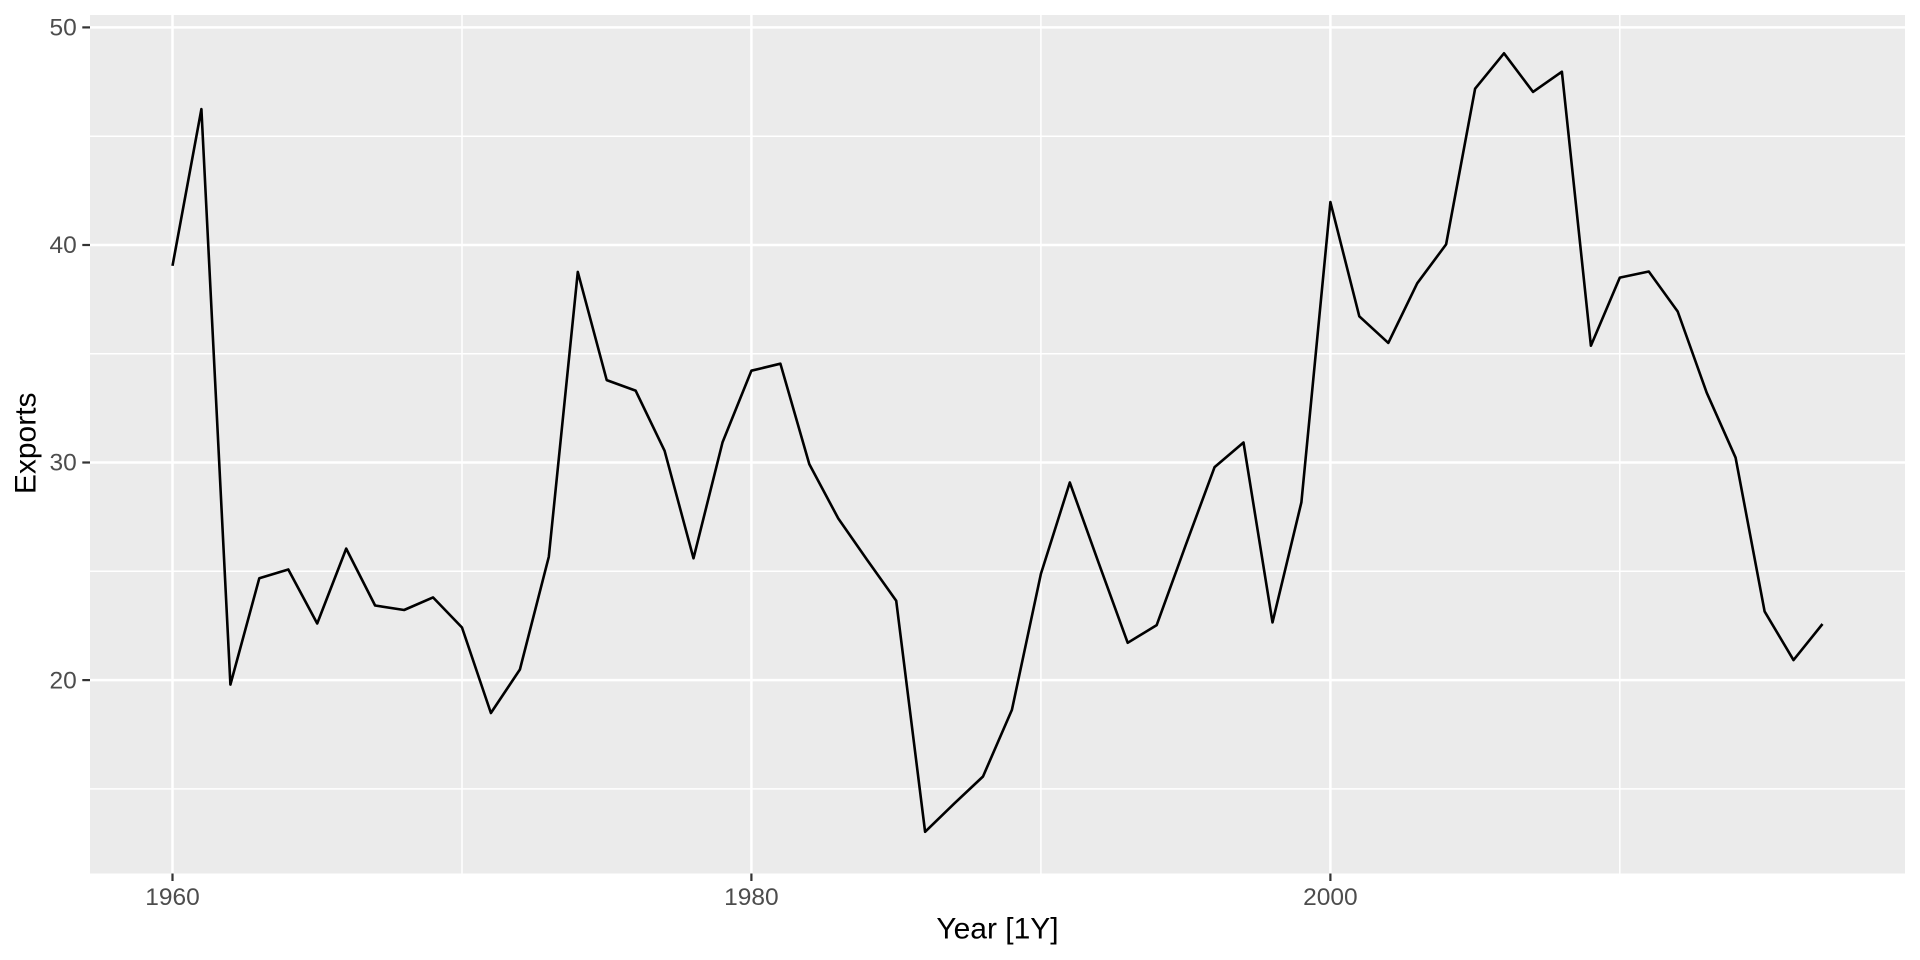  What do you see at coordinates (26, 443) in the screenshot?
I see `svg-text: Exports` at bounding box center [26, 443].